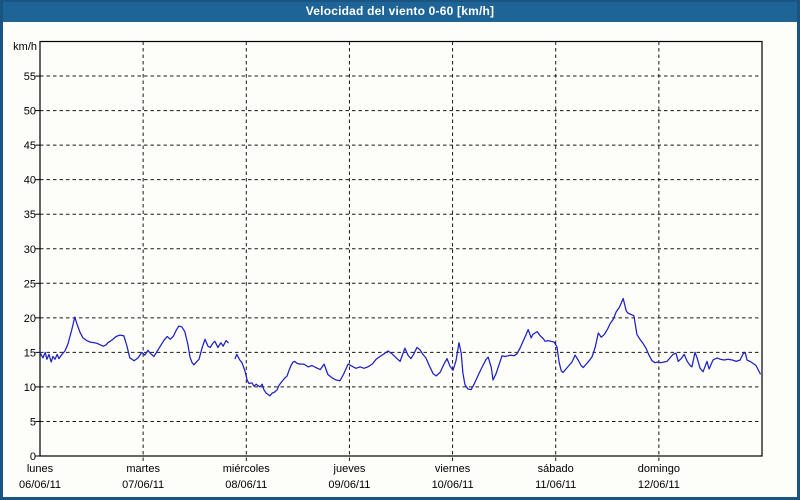  What do you see at coordinates (659, 469) in the screenshot?
I see `x-day-name: domingo` at bounding box center [659, 469].